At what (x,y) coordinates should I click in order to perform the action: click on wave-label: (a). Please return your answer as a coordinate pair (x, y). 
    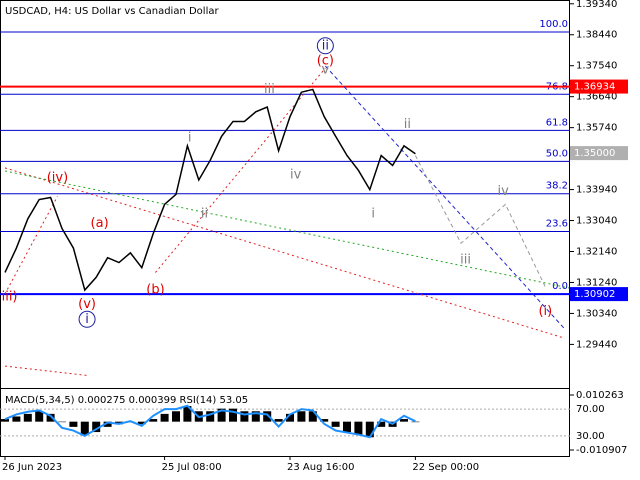
    Looking at the image, I should click on (100, 223).